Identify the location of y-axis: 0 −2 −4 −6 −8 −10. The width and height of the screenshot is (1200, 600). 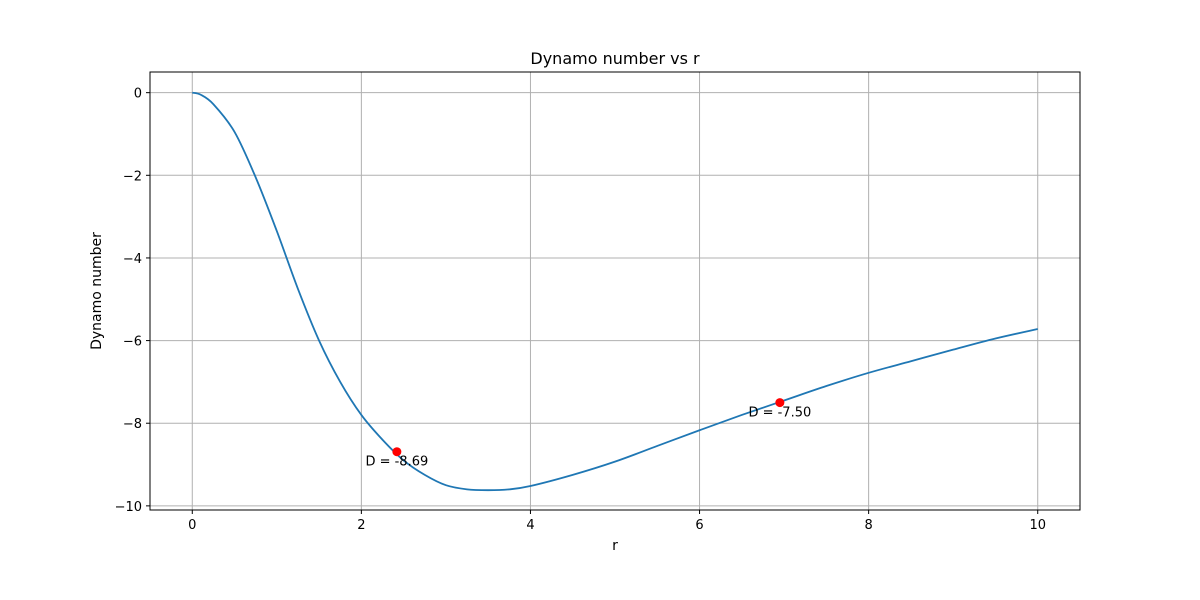
(132, 301).